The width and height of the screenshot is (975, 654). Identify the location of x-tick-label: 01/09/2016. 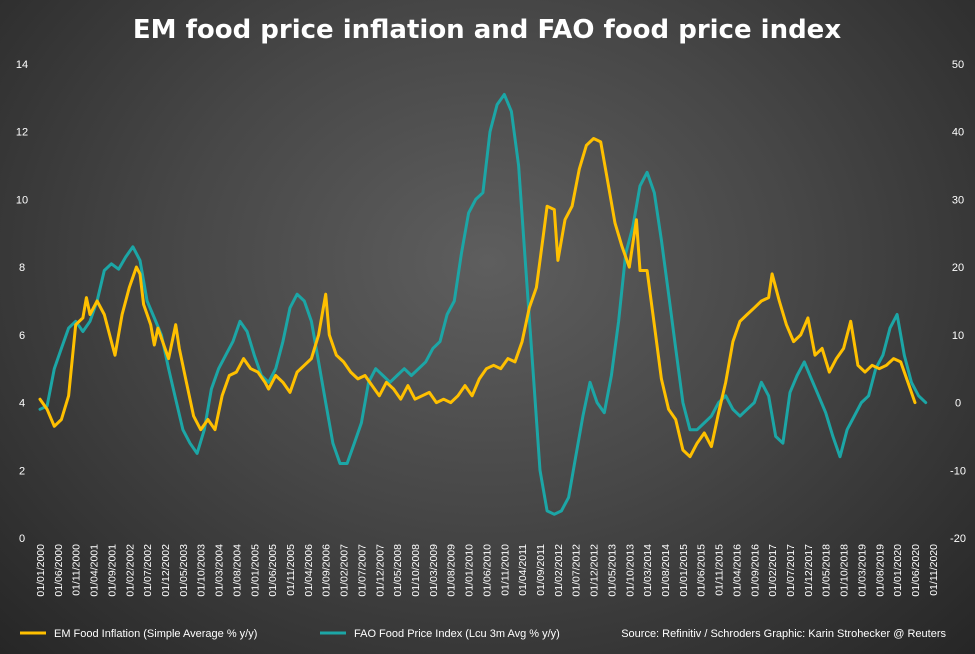
(755, 570).